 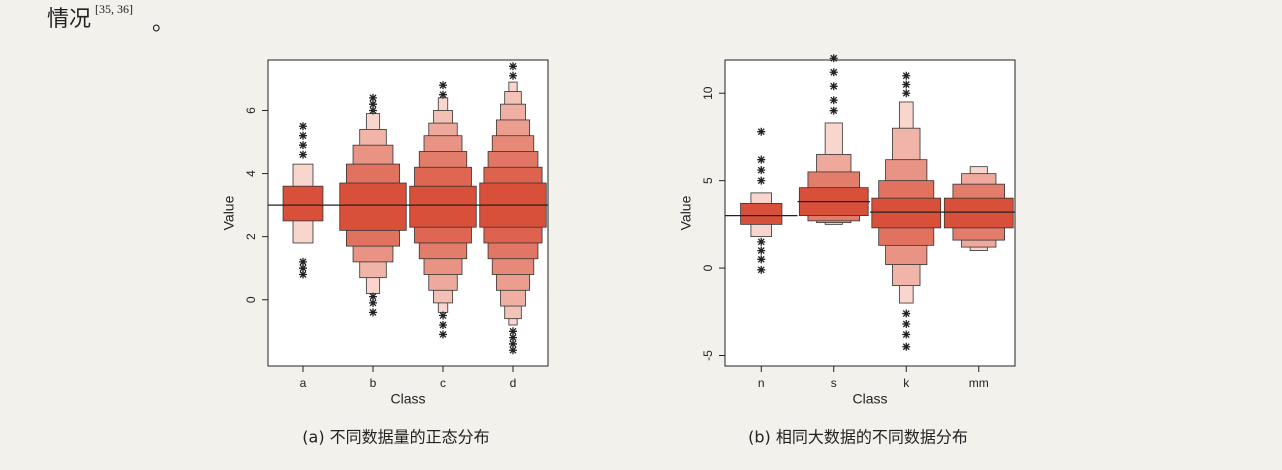 What do you see at coordinates (761, 383) in the screenshot?
I see `x-tick-label: n` at bounding box center [761, 383].